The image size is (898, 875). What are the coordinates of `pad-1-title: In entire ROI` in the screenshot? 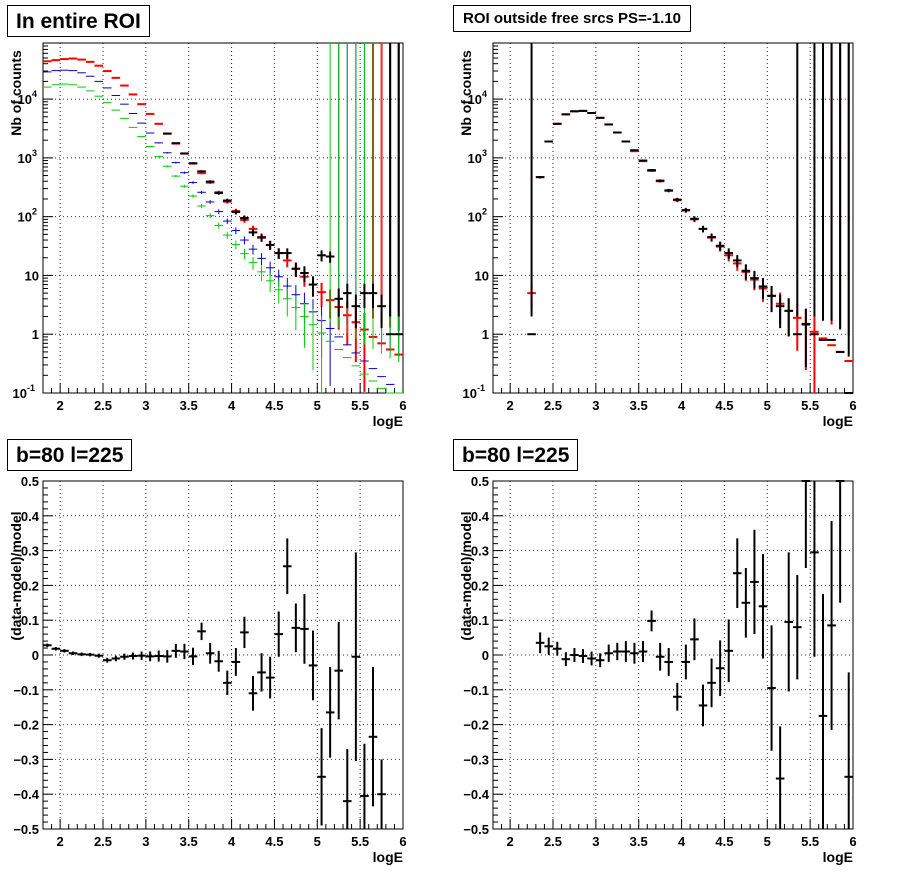 It's located at (78, 21).